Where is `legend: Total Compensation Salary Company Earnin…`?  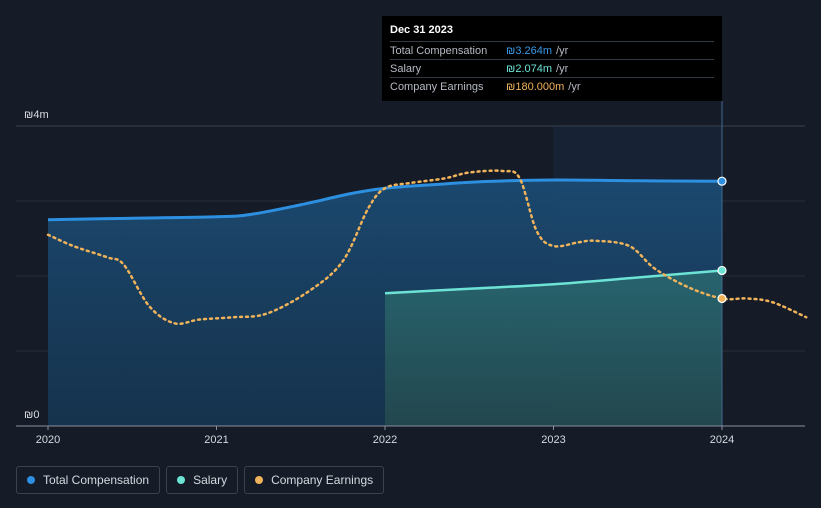 legend: Total Compensation Salary Company Earnin… is located at coordinates (200, 480).